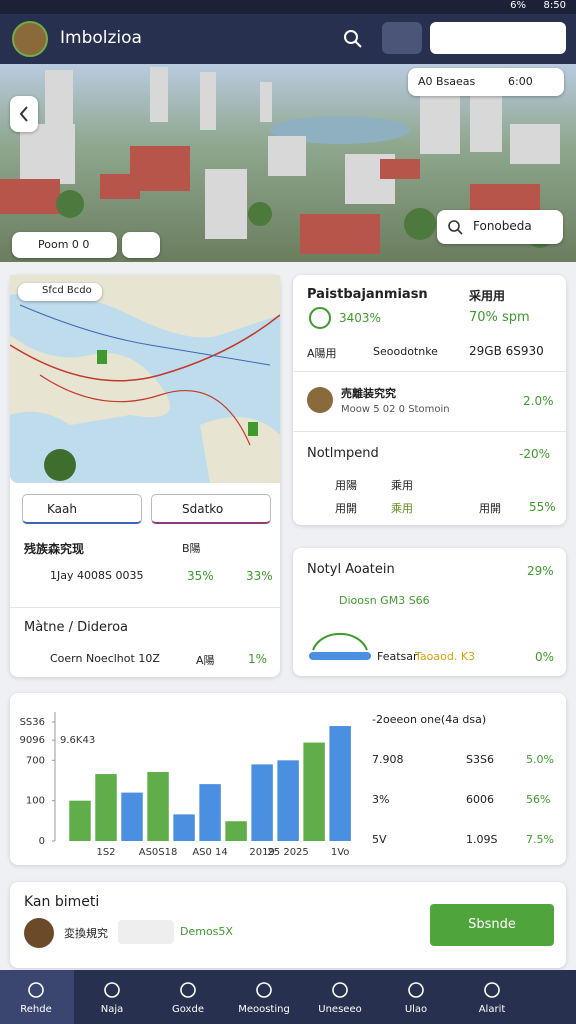 The width and height of the screenshot is (576, 1024). I want to click on map, so click(145, 379).